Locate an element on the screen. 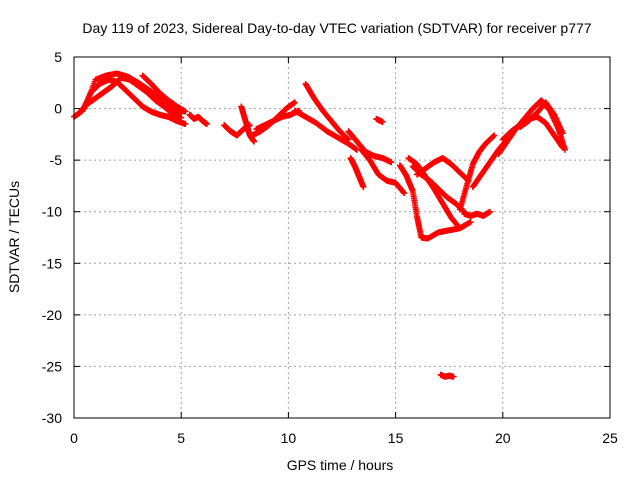 The width and height of the screenshot is (640, 480). series-arc10 is located at coordinates (326, 130).